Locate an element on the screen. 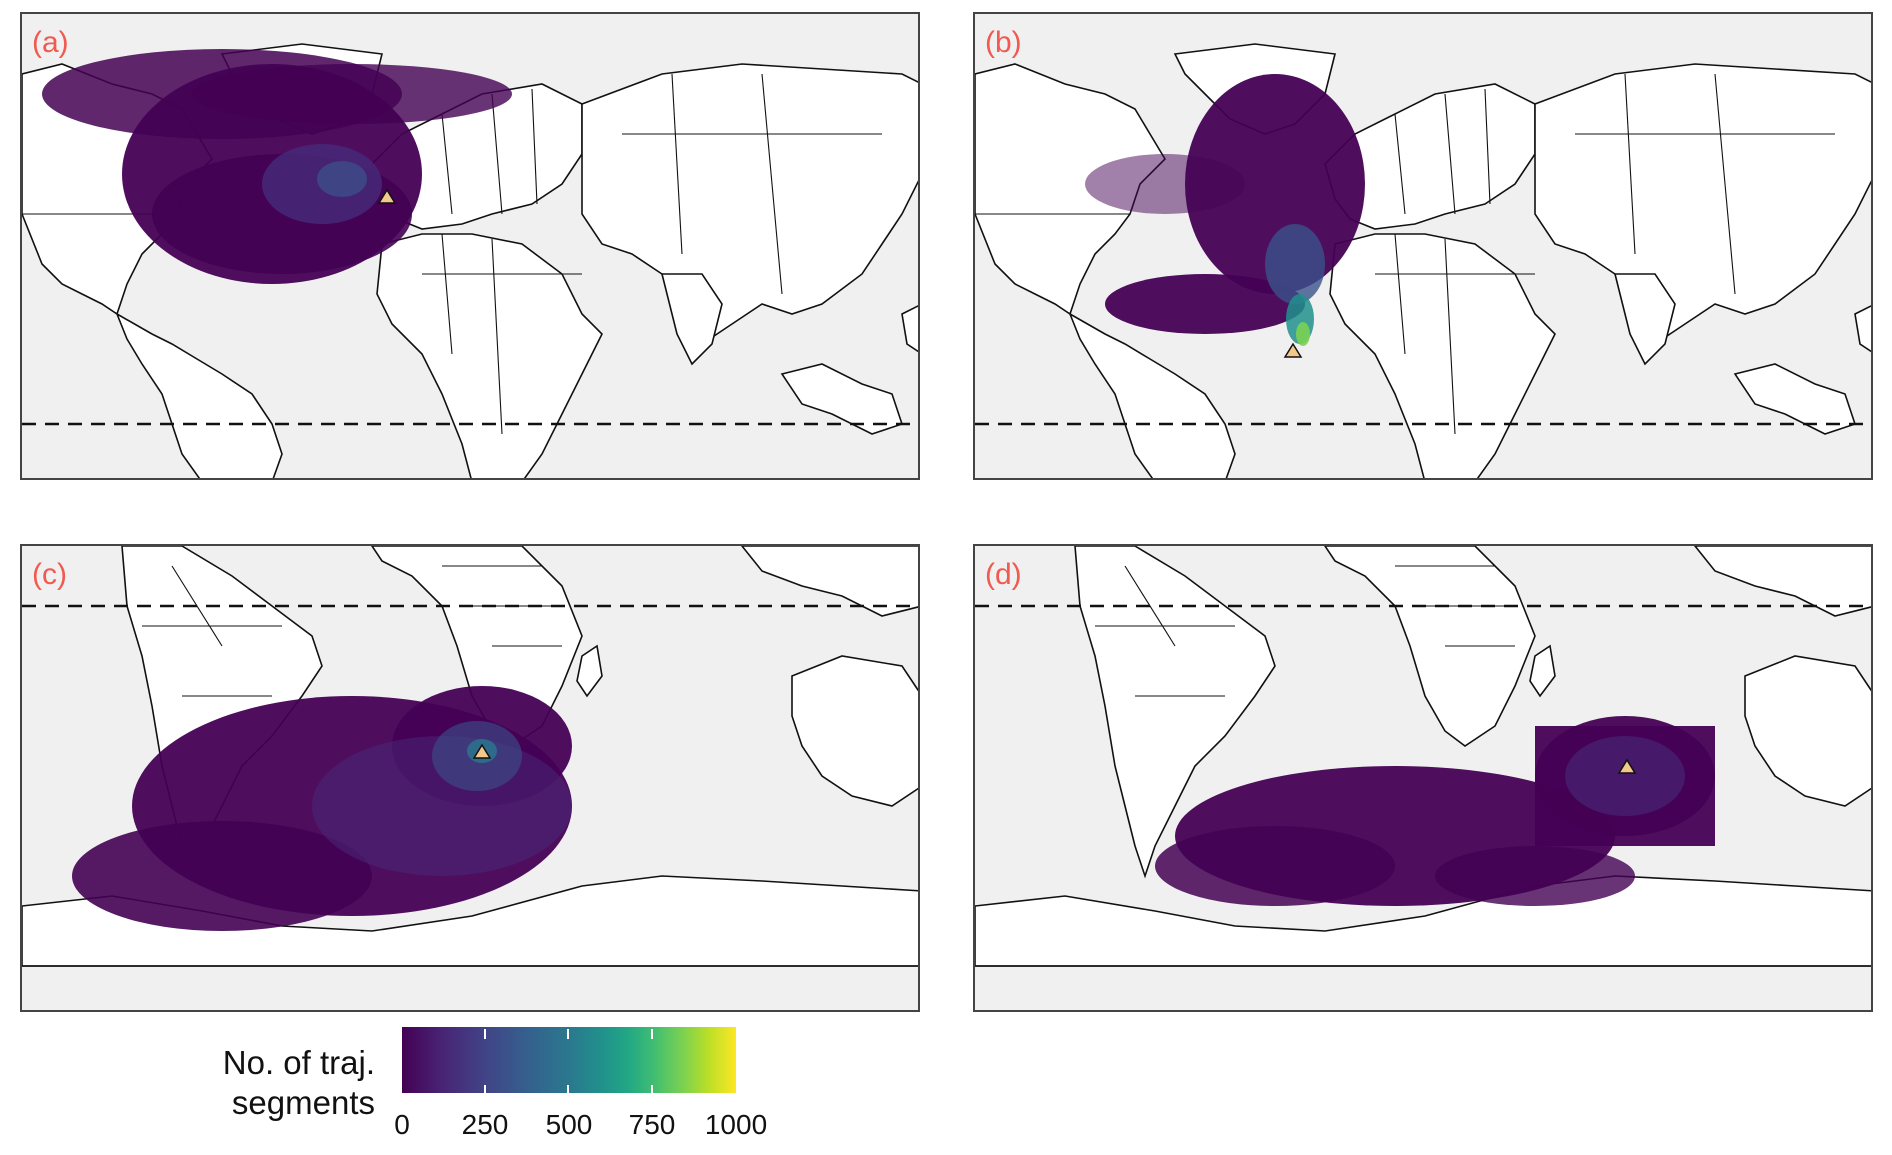  colorbar-tick-label: 750 is located at coordinates (652, 1124).